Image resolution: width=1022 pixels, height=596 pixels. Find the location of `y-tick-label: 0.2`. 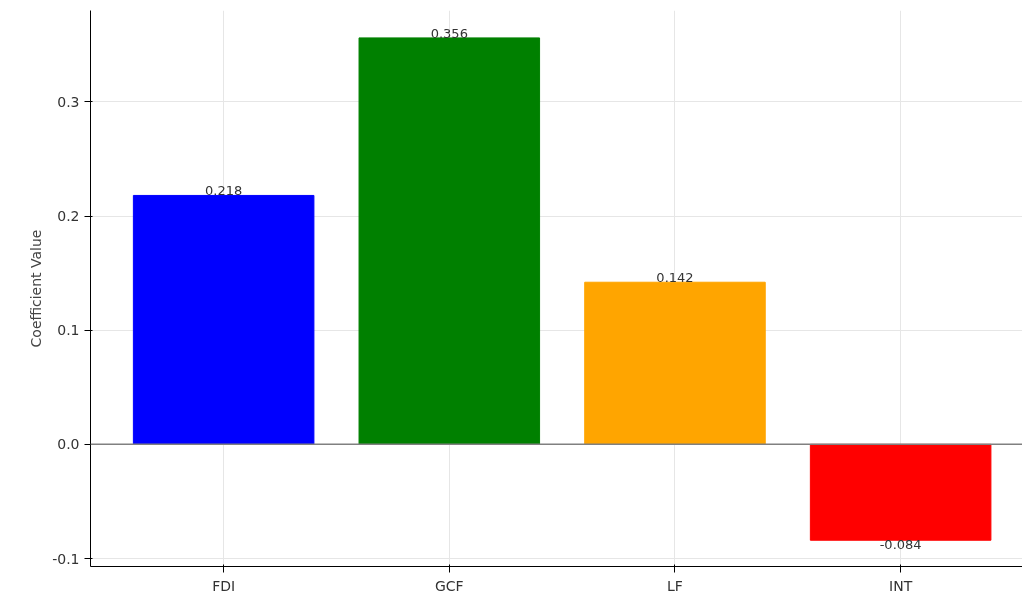

y-tick-label: 0.2 is located at coordinates (68, 216).